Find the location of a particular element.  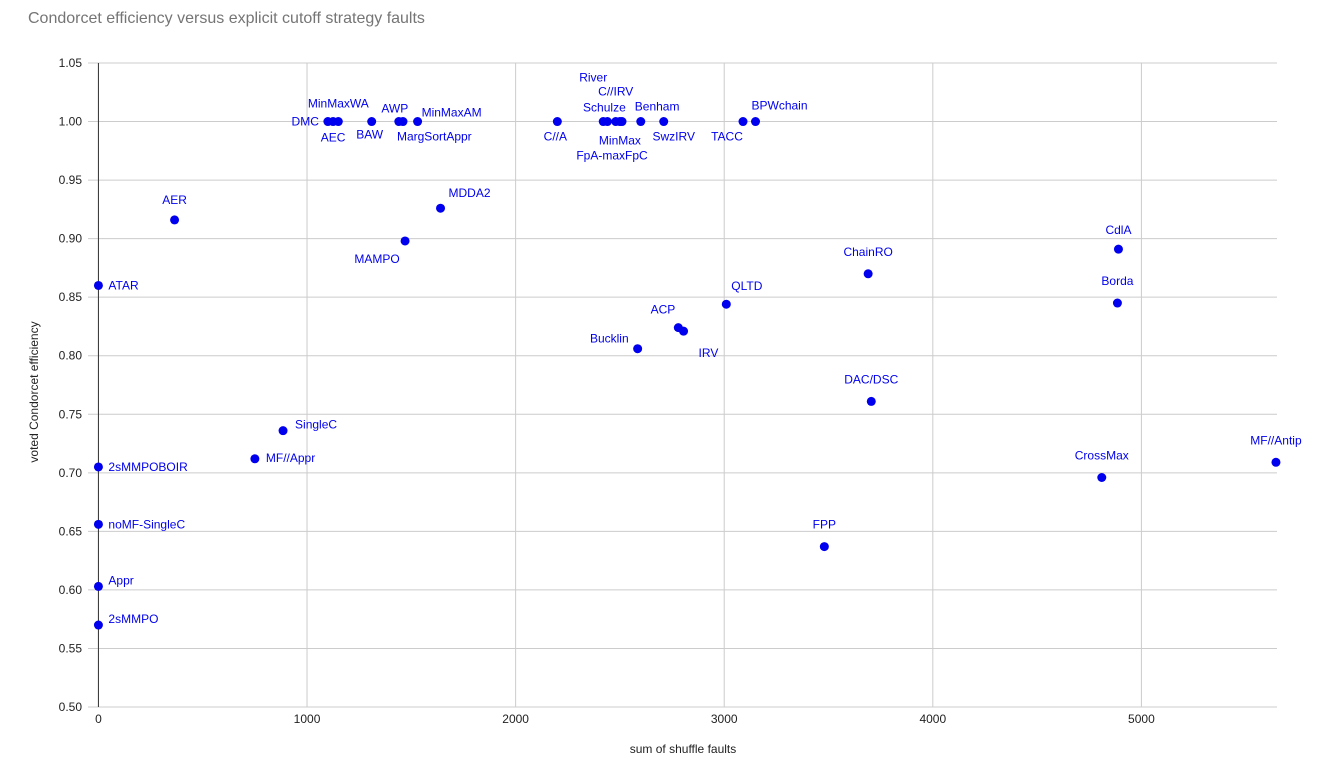

data-label: C//A is located at coordinates (555, 137).